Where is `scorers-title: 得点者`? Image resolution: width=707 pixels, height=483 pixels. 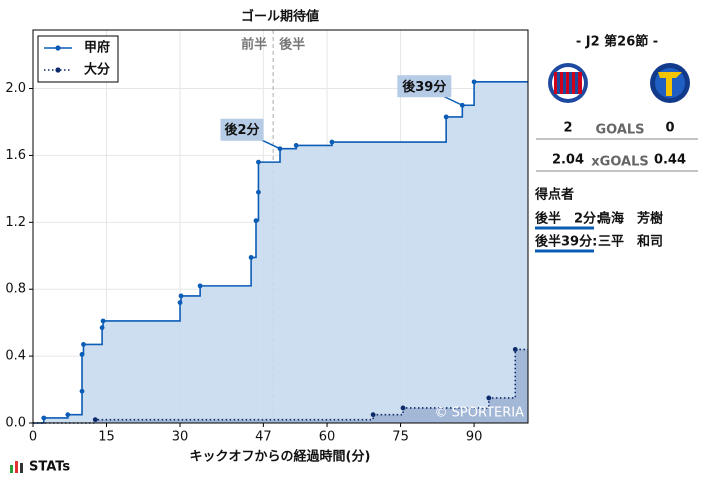 scorers-title: 得点者 is located at coordinates (554, 195).